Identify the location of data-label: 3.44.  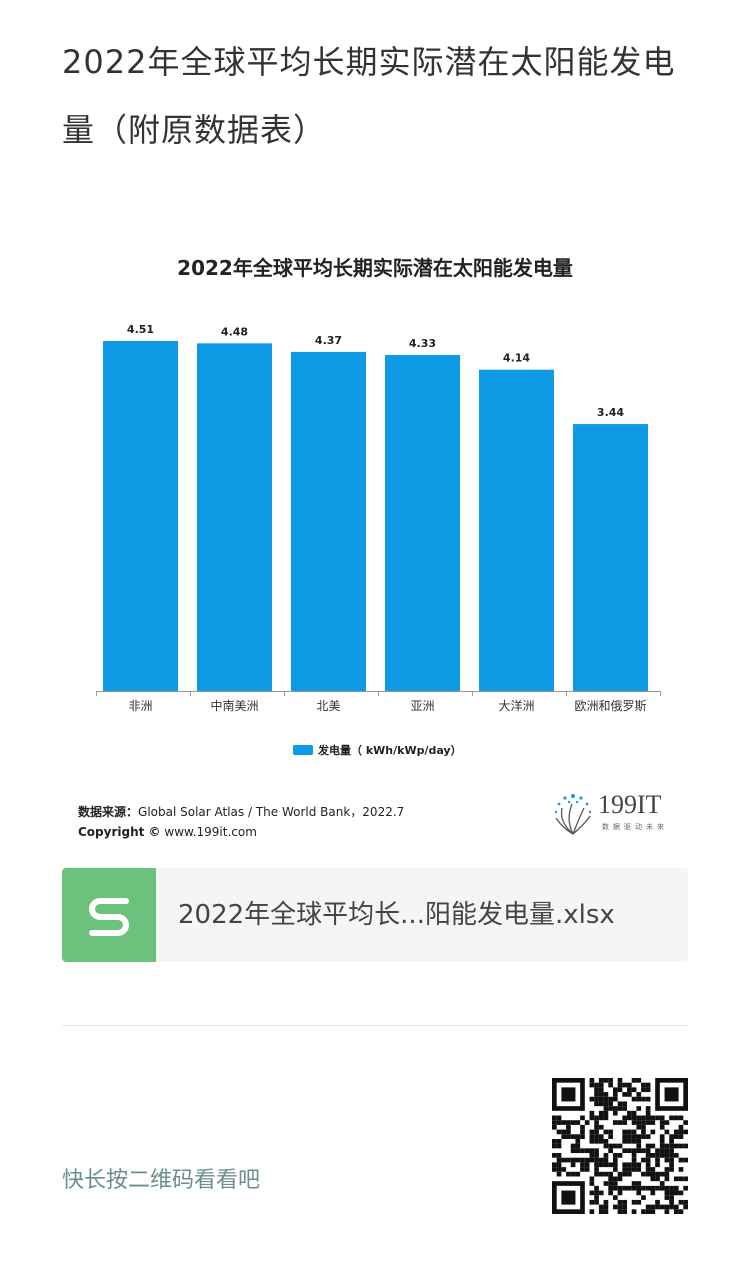
(610, 412).